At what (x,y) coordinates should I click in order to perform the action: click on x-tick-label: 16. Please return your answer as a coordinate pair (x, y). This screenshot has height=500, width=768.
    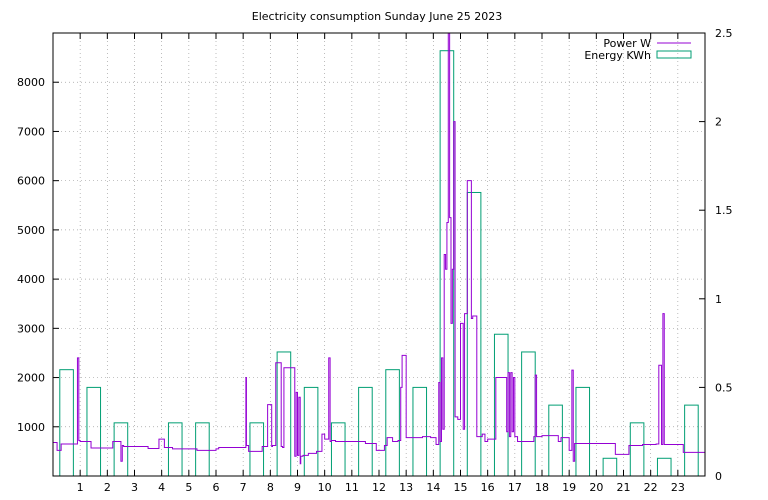
    Looking at the image, I should click on (488, 487).